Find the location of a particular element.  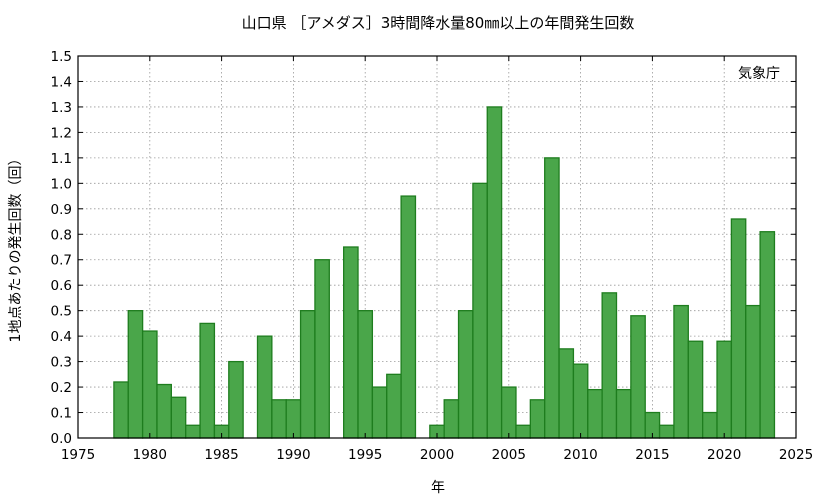

bar-1996 is located at coordinates (379, 412).